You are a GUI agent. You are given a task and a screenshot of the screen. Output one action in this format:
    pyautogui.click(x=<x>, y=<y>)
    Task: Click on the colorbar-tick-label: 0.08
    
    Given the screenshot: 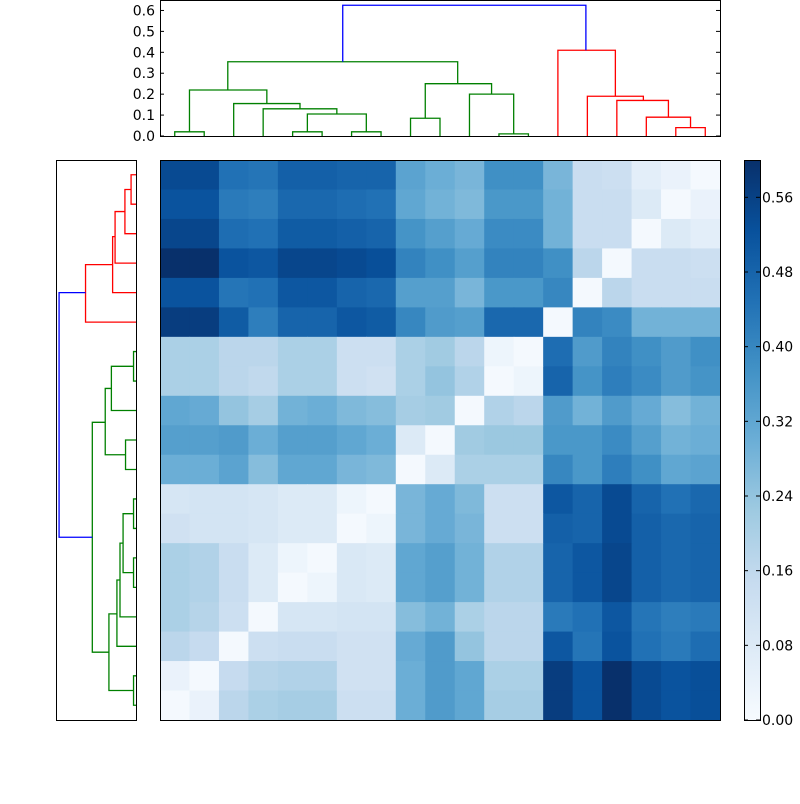 What is the action you would take?
    pyautogui.click(x=777, y=646)
    